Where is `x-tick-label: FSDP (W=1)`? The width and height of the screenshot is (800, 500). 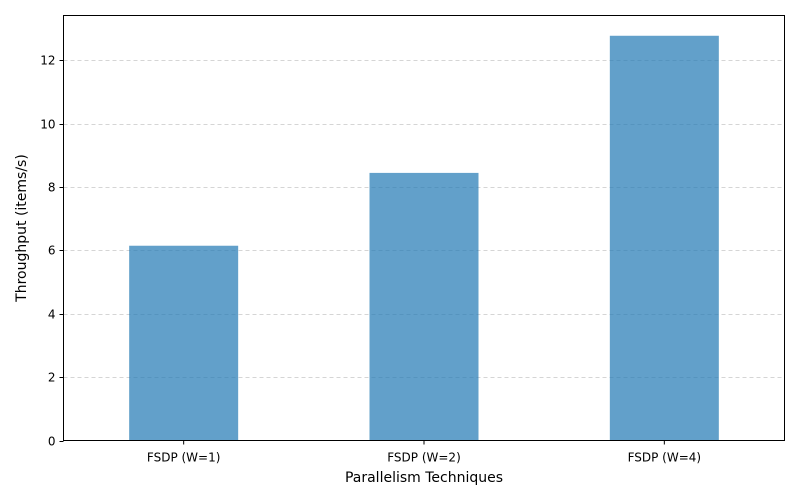 x-tick-label: FSDP (W=1) is located at coordinates (184, 458).